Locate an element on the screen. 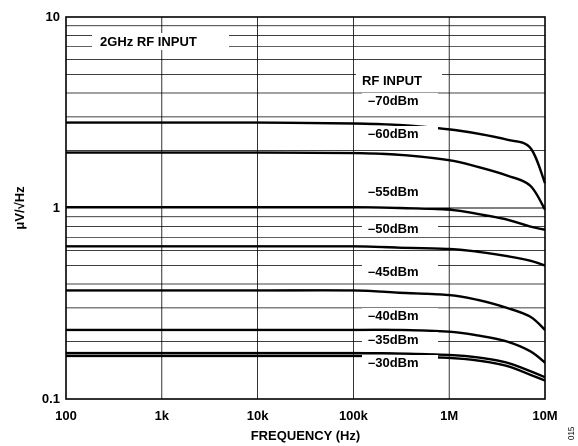 Image resolution: width=578 pixels, height=446 pixels. y-axis-title: μV/√Hz is located at coordinates (19, 208).